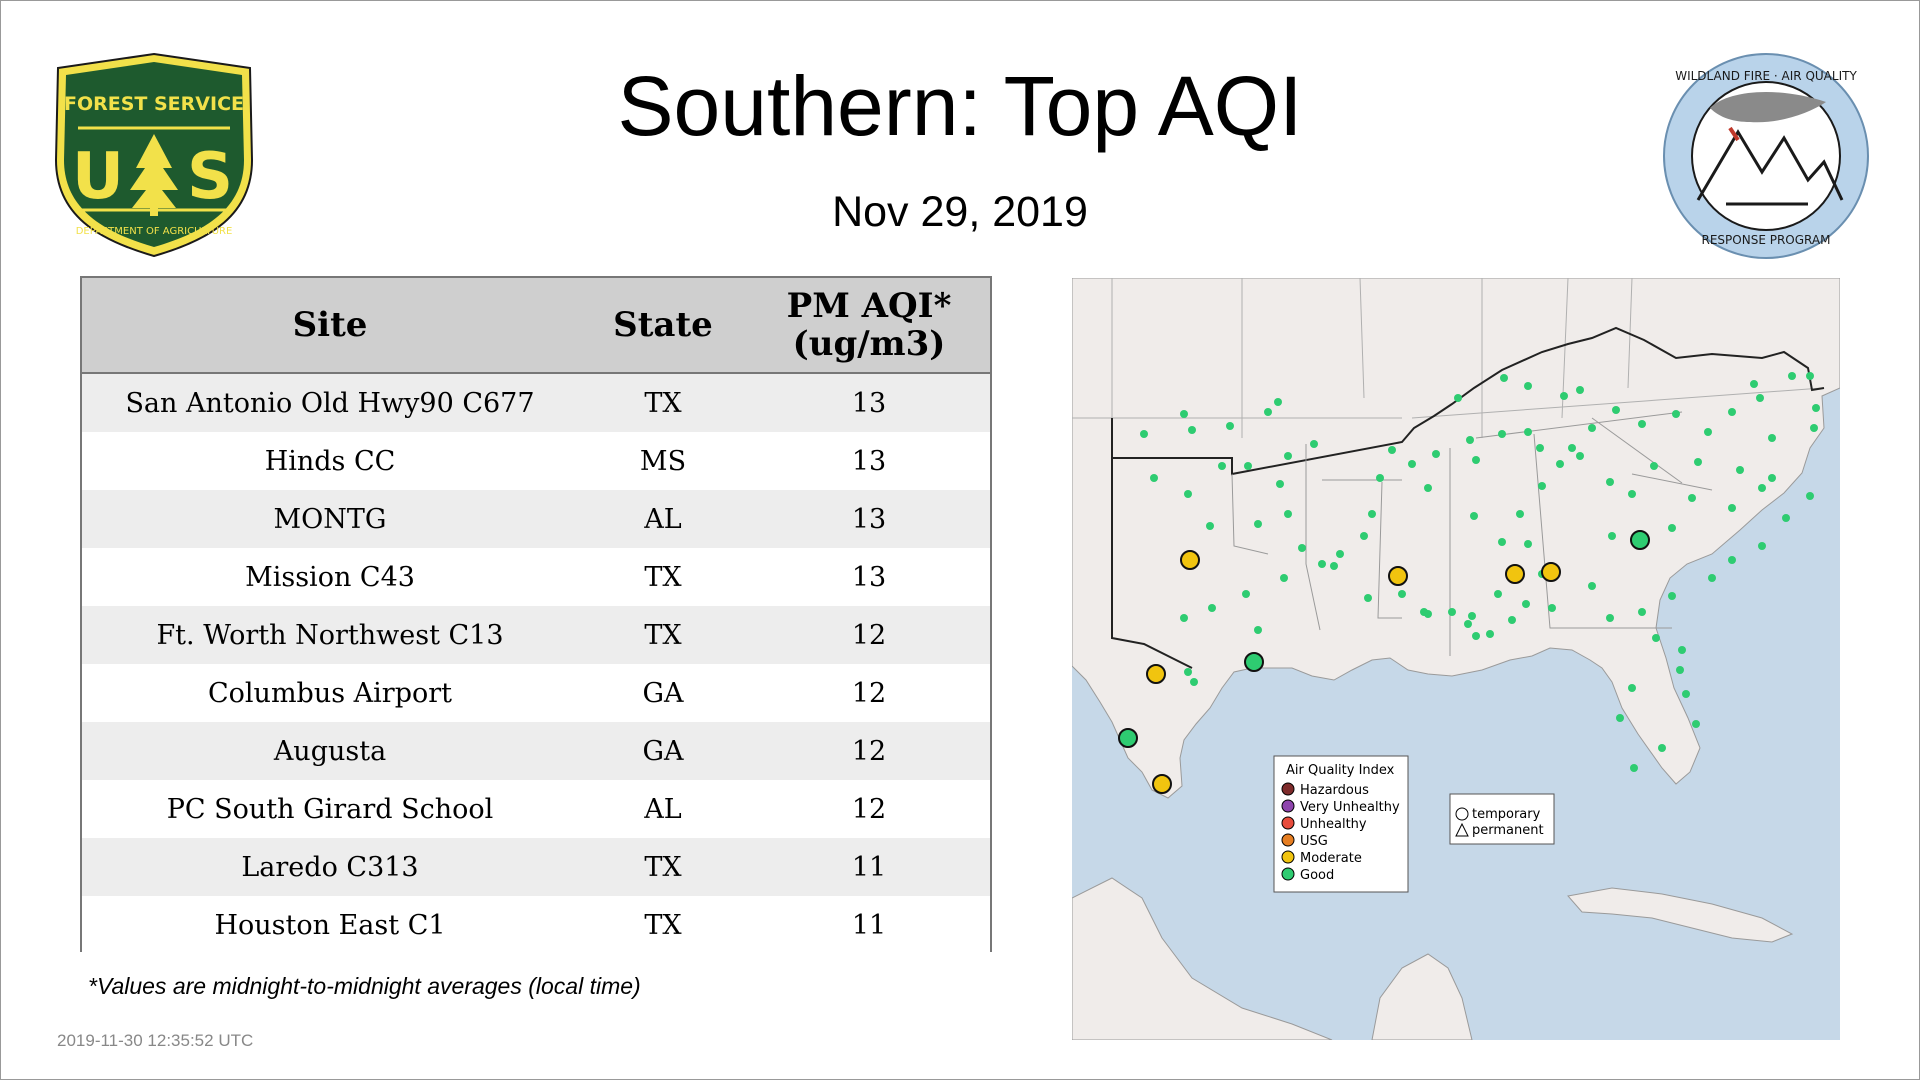  What do you see at coordinates (536, 925) in the screenshot?
I see `table-row: Houston East C1 TX 11` at bounding box center [536, 925].